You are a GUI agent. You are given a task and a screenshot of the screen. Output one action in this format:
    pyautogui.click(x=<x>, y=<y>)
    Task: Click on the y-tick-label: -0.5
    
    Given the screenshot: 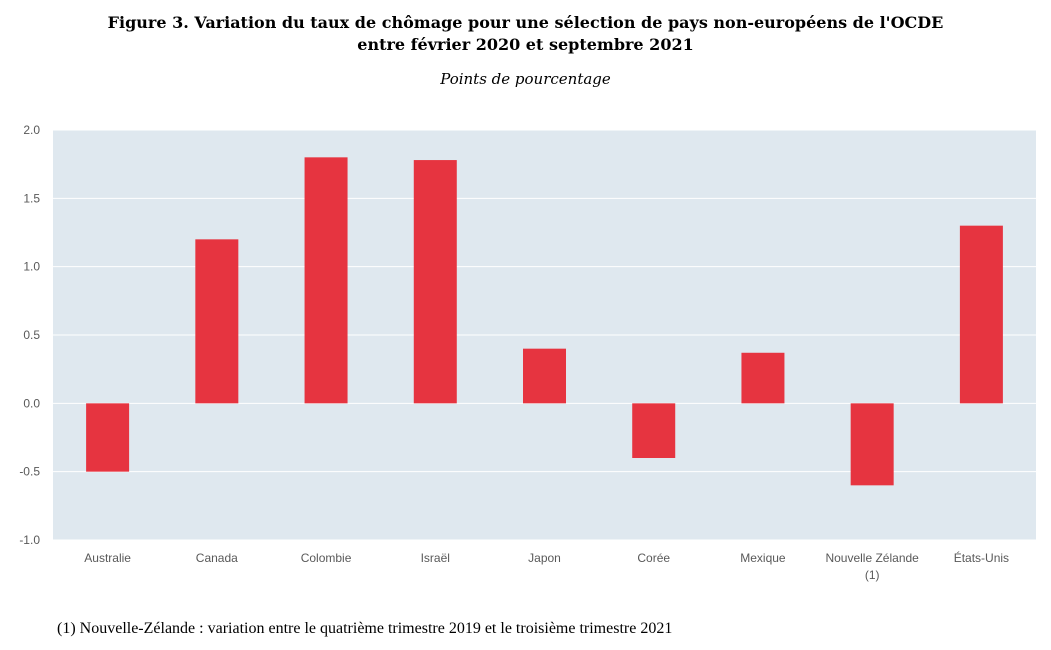 What is the action you would take?
    pyautogui.click(x=29, y=472)
    